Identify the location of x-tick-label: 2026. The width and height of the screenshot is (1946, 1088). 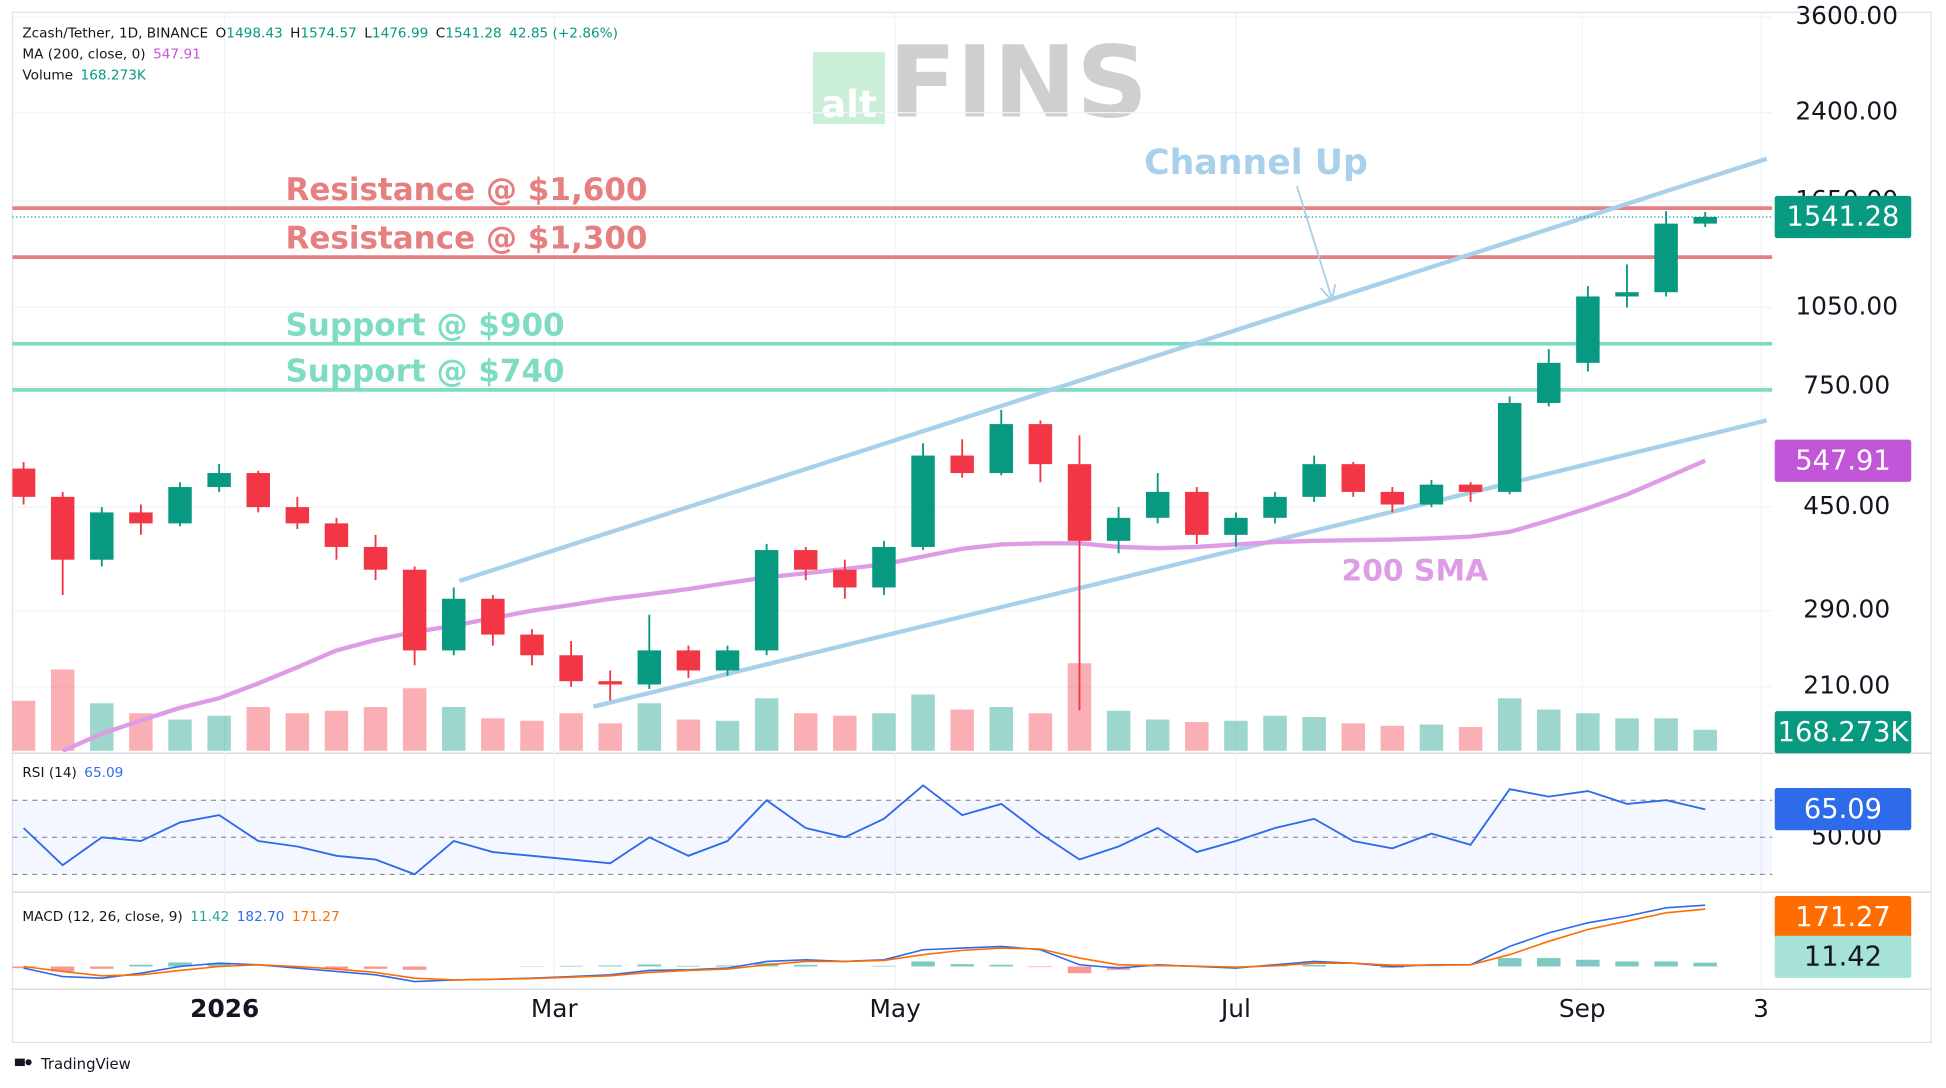
(224, 1008).